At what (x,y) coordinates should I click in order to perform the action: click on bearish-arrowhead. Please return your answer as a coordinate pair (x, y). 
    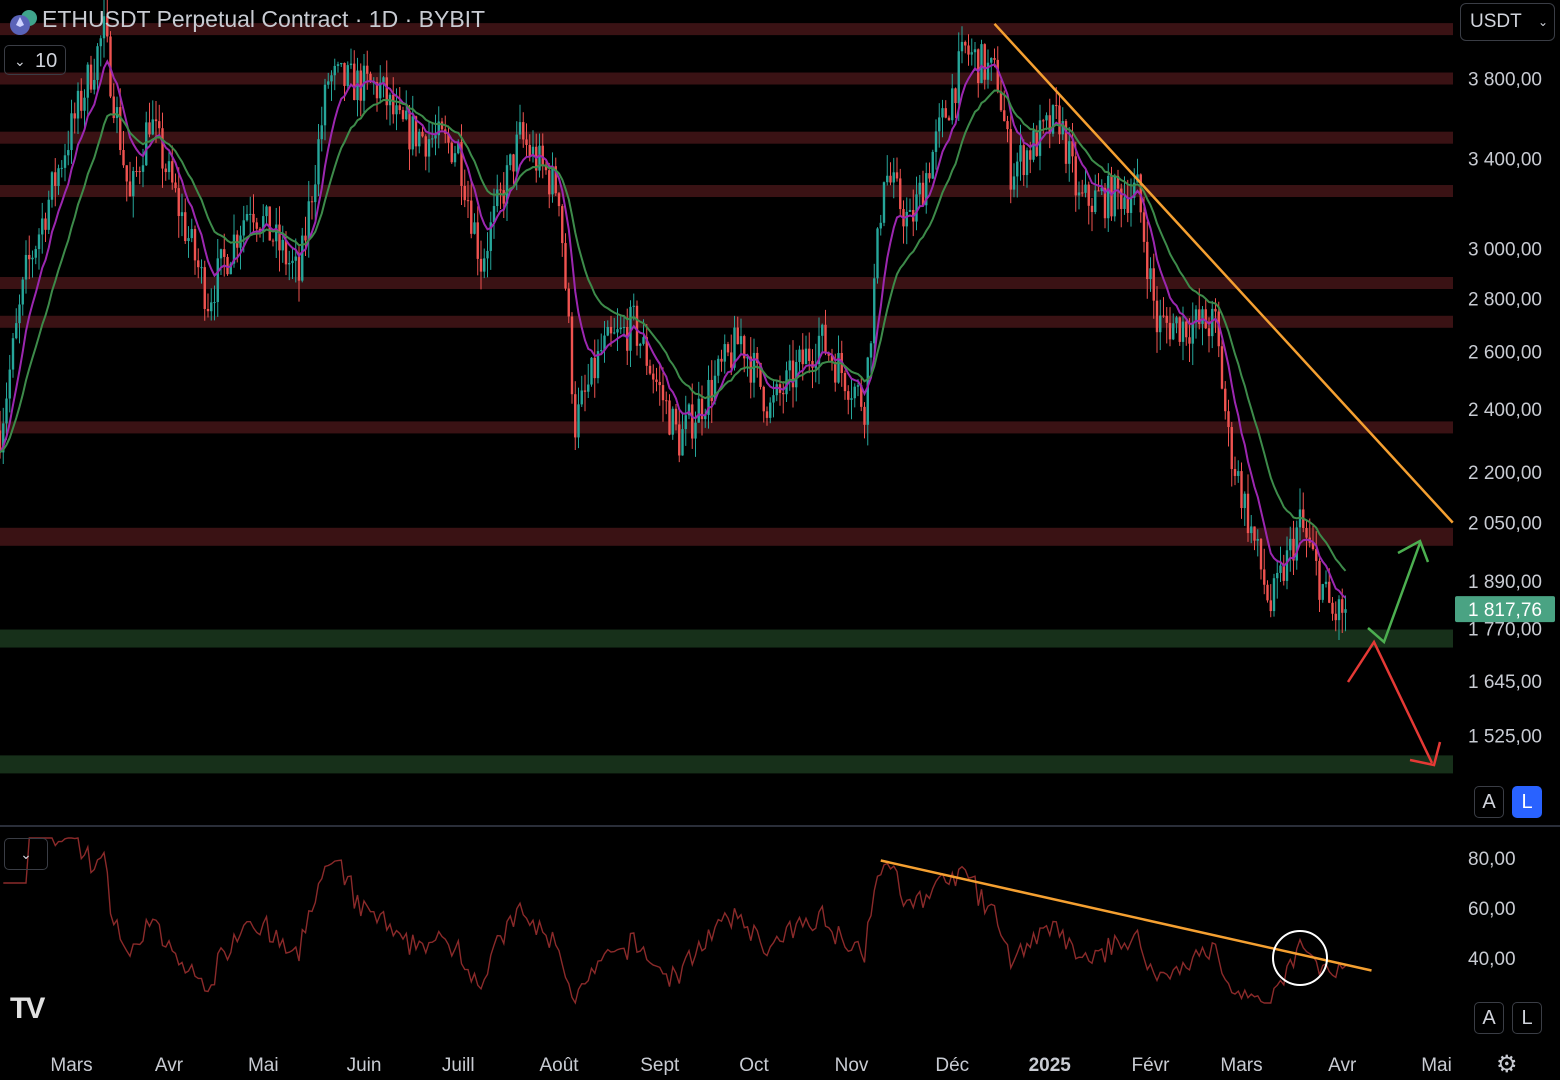
    Looking at the image, I should click on (1425, 754).